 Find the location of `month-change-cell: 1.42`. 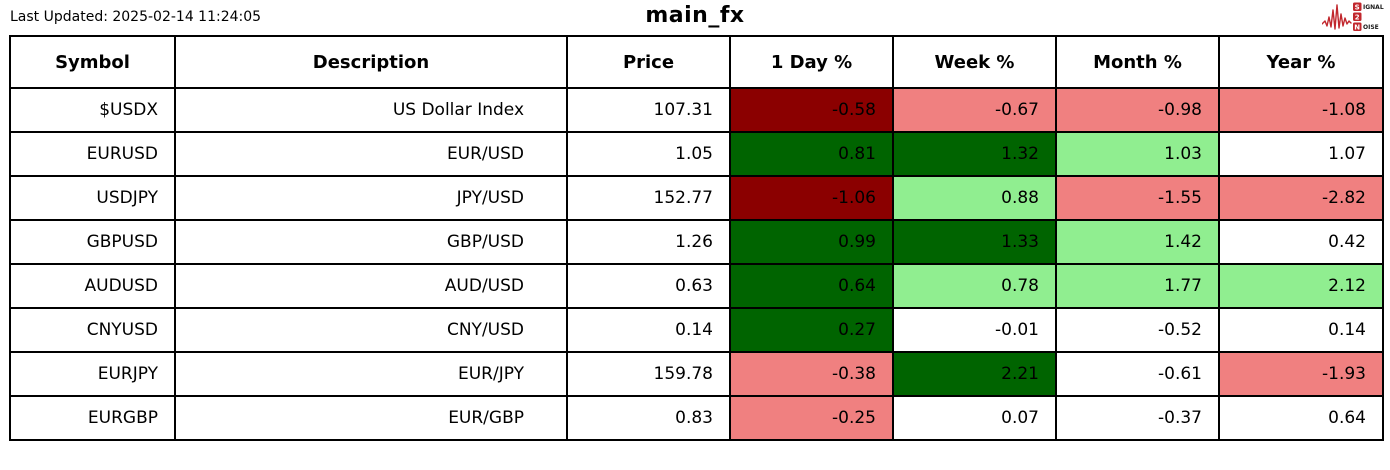

month-change-cell: 1.42 is located at coordinates (1137, 242).